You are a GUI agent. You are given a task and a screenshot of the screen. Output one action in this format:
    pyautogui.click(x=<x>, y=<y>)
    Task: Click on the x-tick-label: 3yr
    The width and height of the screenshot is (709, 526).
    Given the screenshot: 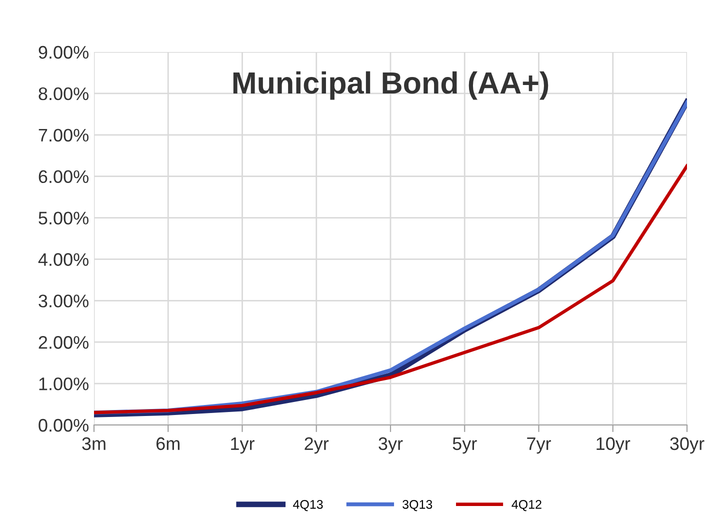 What is the action you would take?
    pyautogui.click(x=390, y=445)
    